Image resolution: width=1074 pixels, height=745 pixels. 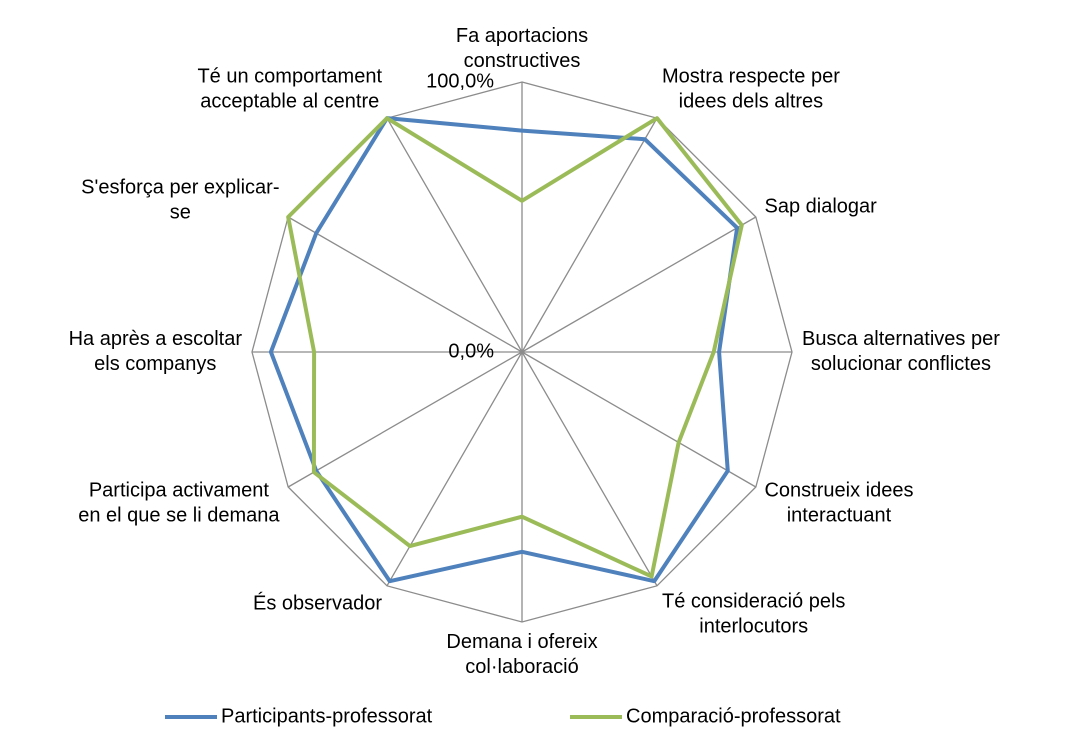 I want to click on category-line: solucionar conflictes, so click(x=900, y=364).